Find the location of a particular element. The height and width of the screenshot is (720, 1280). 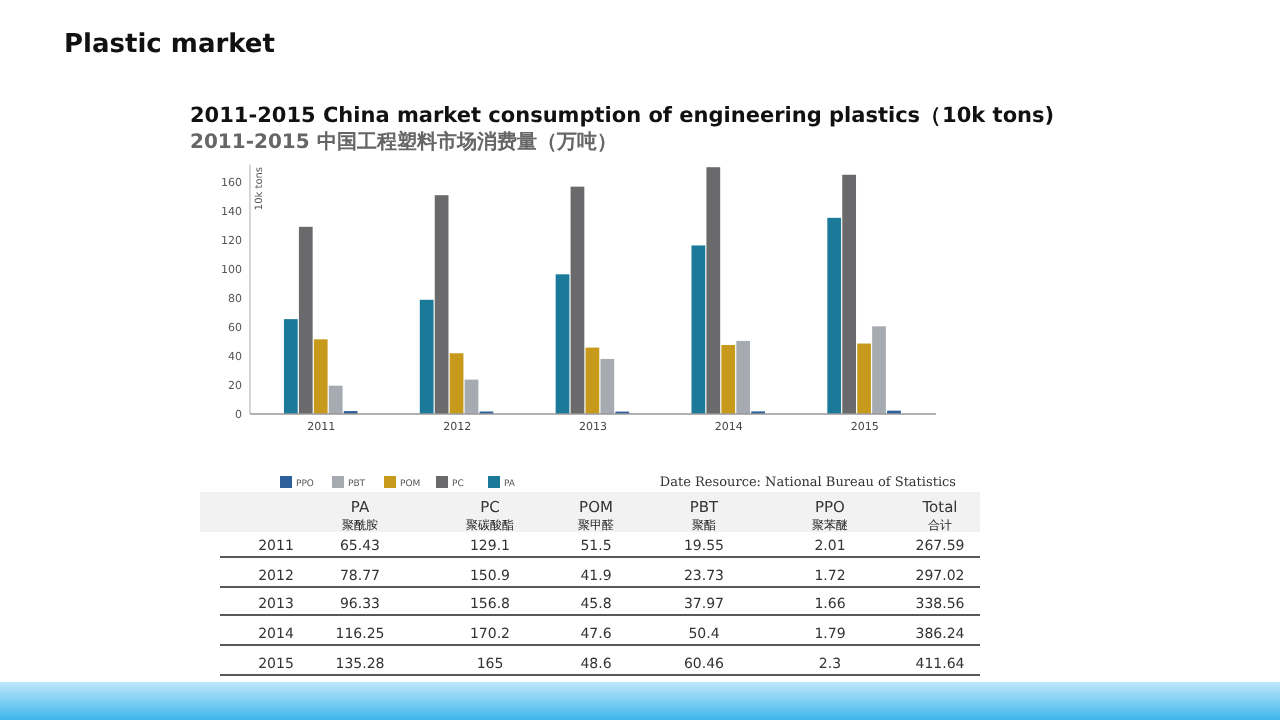

chart-subtitle: 2011-2015 中国工程塑料市场消费量（万吨） is located at coordinates (403, 142).